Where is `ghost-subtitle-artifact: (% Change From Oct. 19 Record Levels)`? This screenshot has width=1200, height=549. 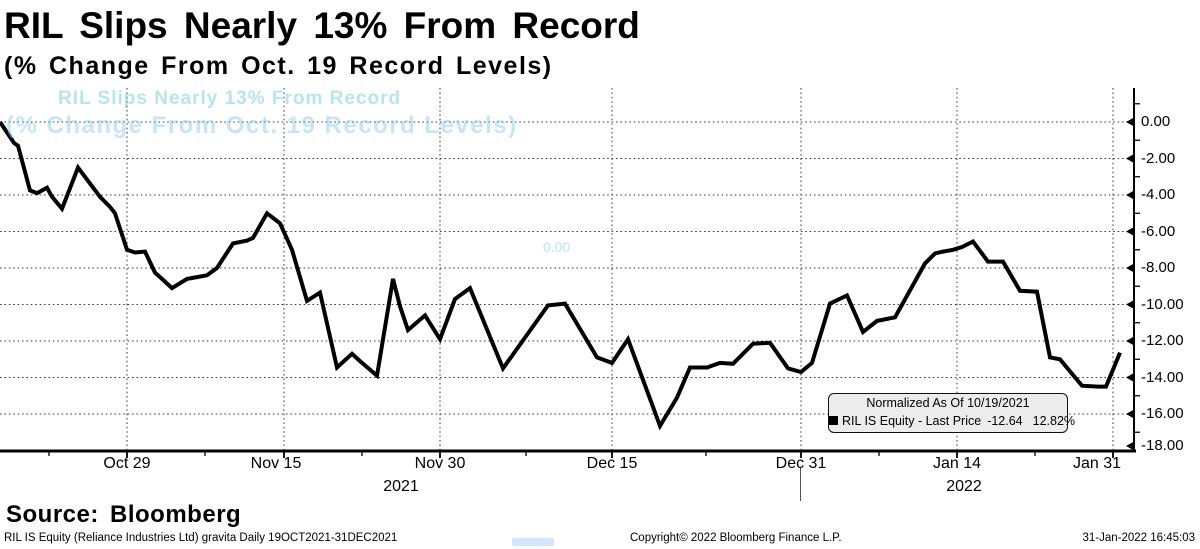 ghost-subtitle-artifact: (% Change From Oct. 19 Record Levels) is located at coordinates (262, 125).